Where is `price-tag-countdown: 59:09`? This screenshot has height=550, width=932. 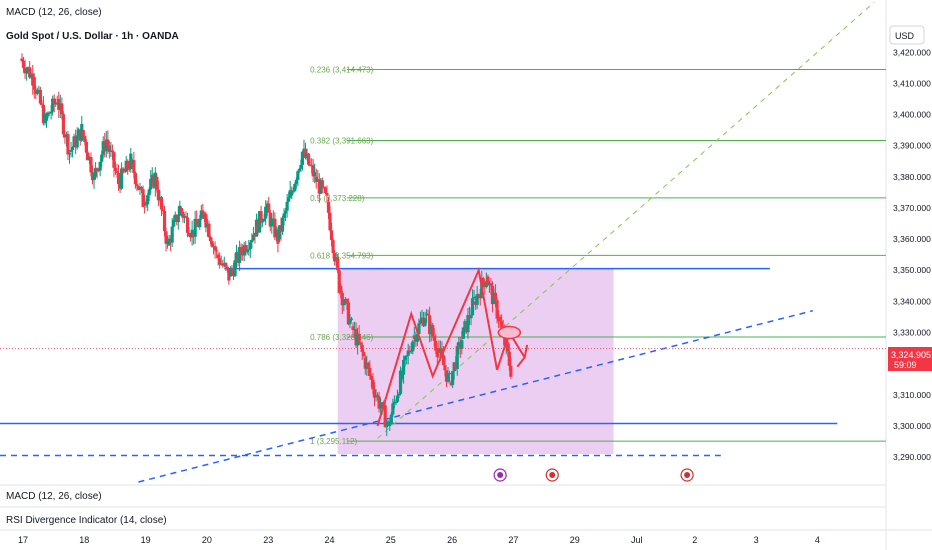 price-tag-countdown: 59:09 is located at coordinates (905, 365).